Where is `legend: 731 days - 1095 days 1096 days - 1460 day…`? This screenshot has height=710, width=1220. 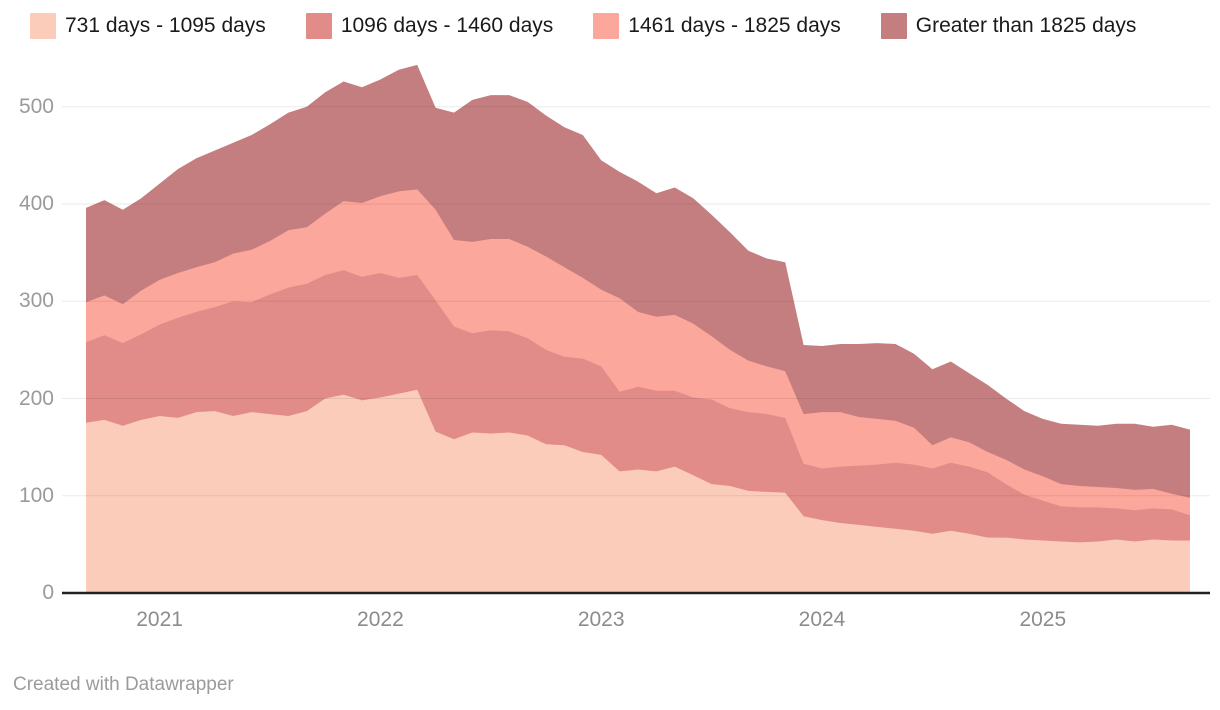 legend: 731 days - 1095 days 1096 days - 1460 day… is located at coordinates (583, 26).